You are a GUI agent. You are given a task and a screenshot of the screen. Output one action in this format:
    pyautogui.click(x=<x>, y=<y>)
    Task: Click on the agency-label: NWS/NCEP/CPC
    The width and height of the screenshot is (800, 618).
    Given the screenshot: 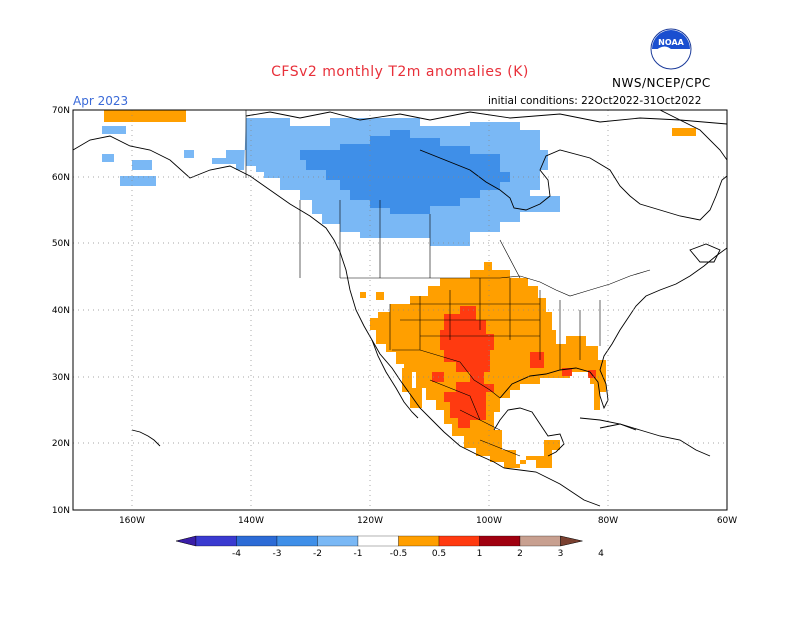 What is the action you would take?
    pyautogui.click(x=661, y=83)
    